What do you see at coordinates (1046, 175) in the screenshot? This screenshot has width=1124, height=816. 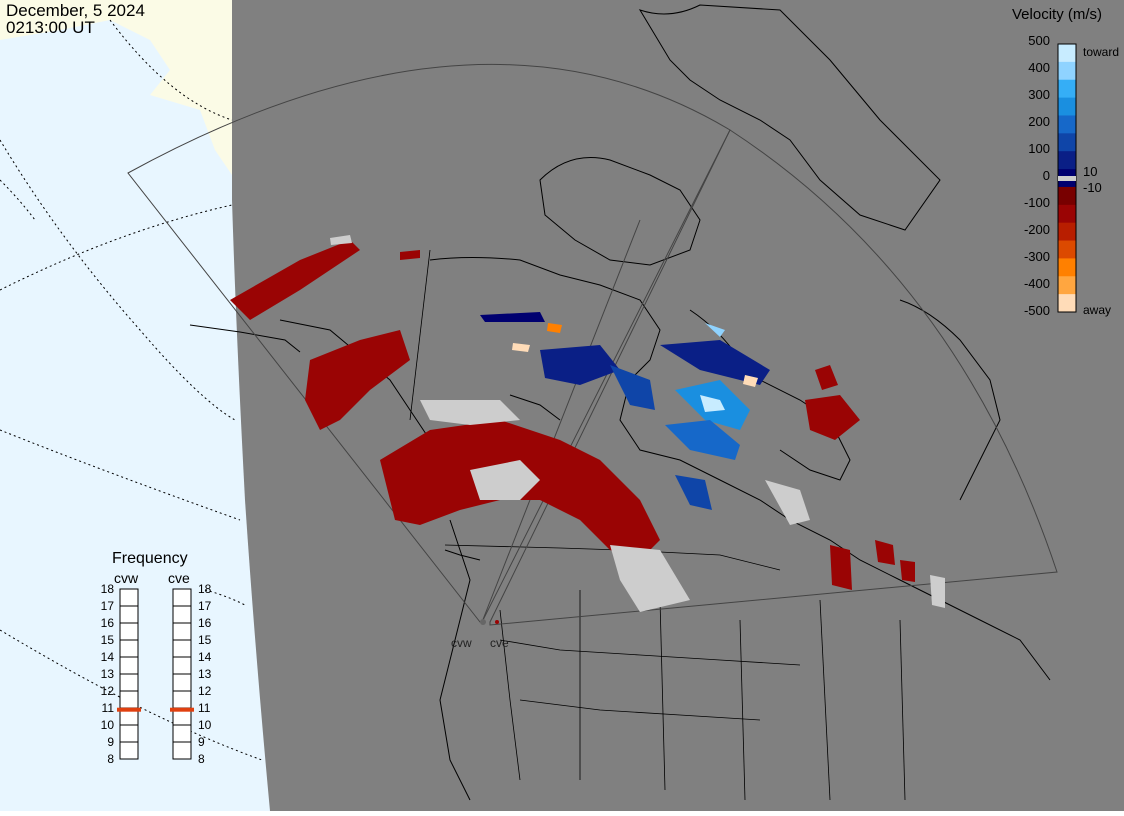 I see `colorbar-tick-label: 0` at bounding box center [1046, 175].